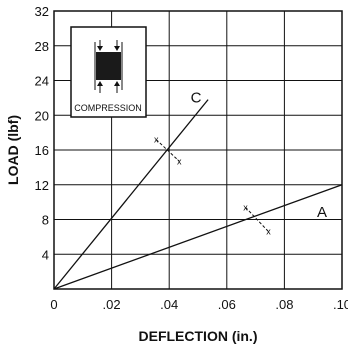 The height and width of the screenshot is (351, 348). What do you see at coordinates (198, 336) in the screenshot?
I see `x-axis-title: DEFLECTION (in.)` at bounding box center [198, 336].